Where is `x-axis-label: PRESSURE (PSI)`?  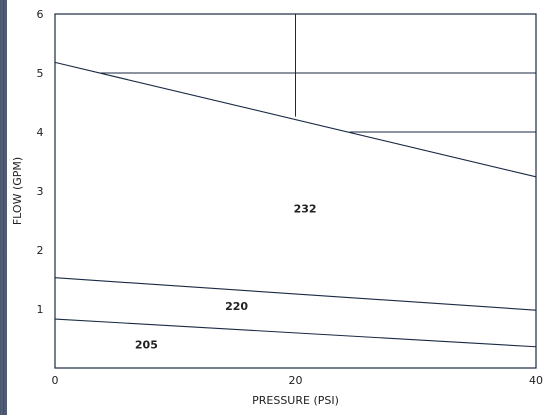
x-axis-label: PRESSURE (PSI) is located at coordinates (295, 400).